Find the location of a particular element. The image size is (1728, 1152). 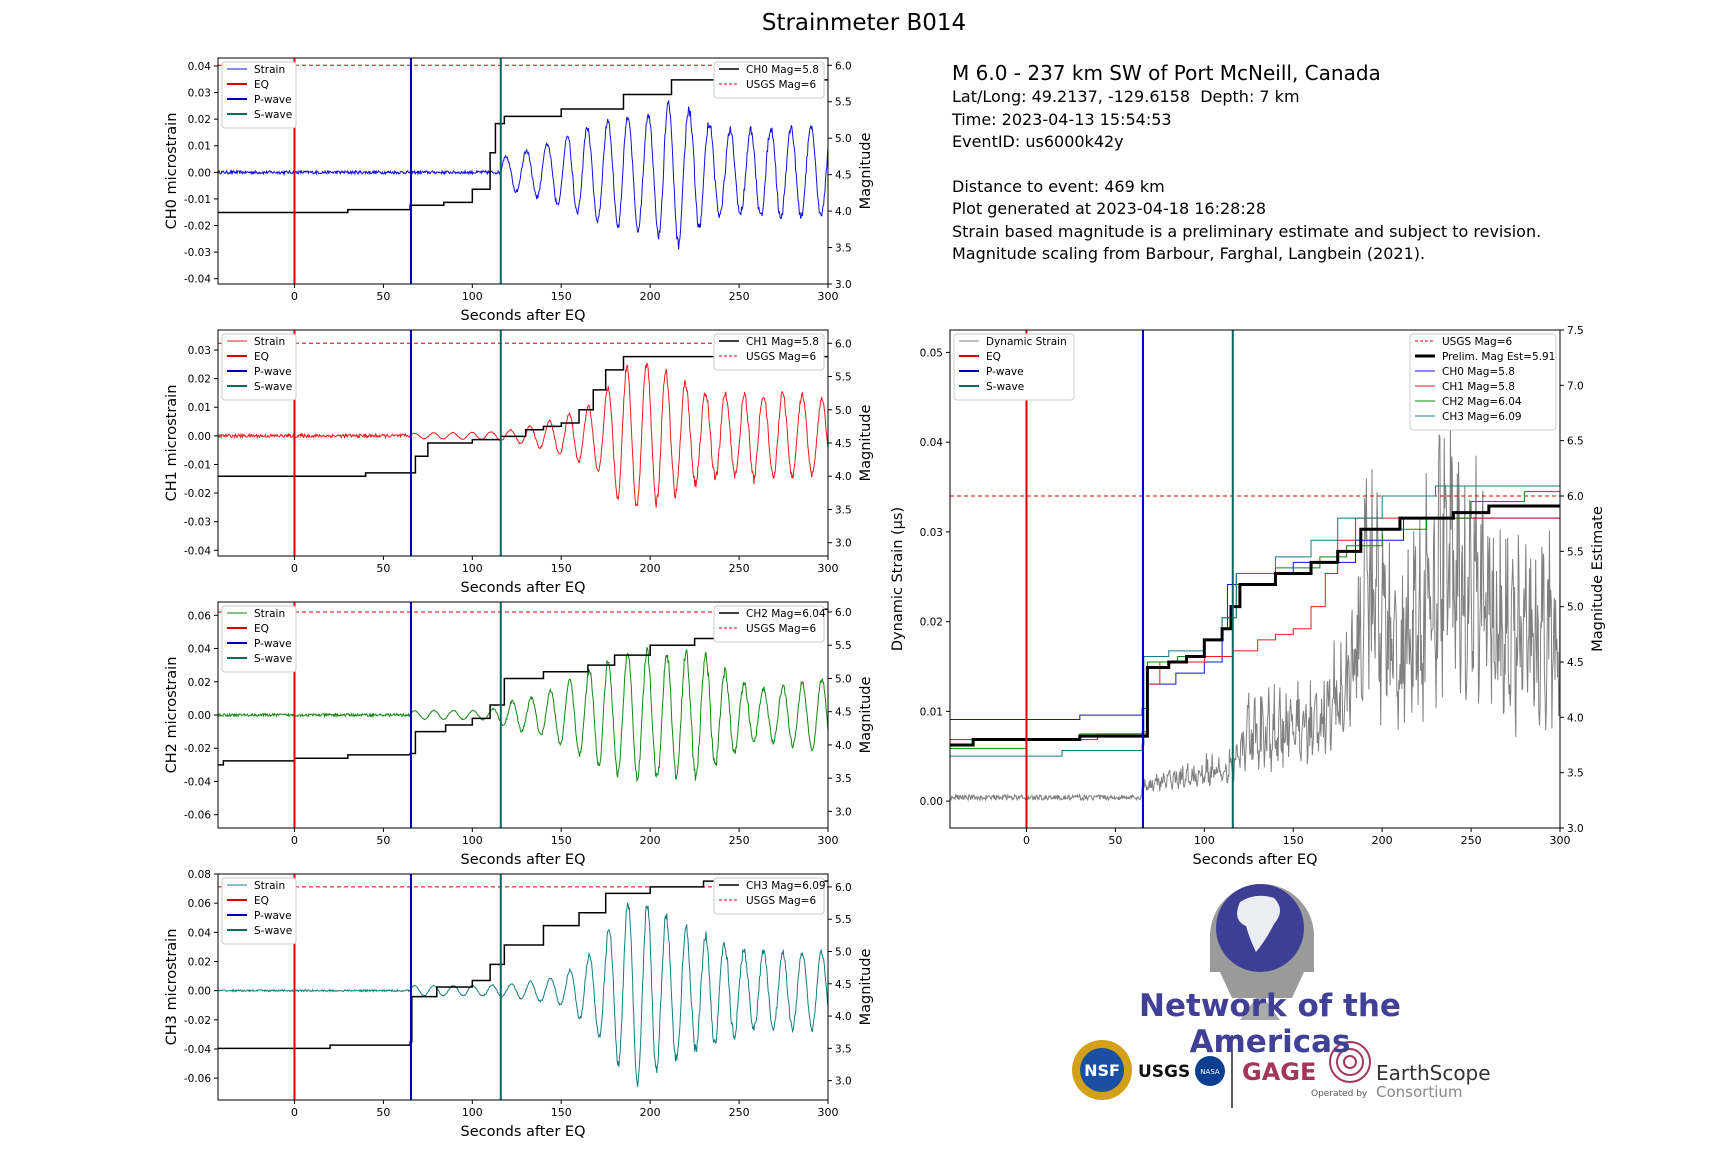

plot-area-ch1 is located at coordinates (523, 443).